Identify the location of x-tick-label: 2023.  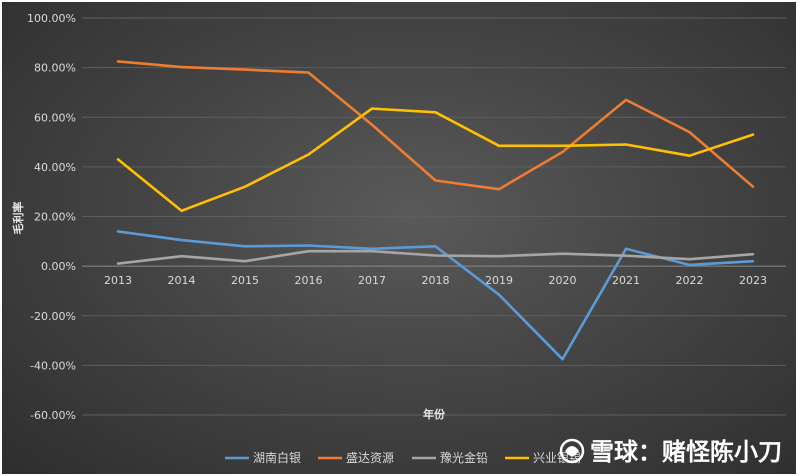
(753, 280).